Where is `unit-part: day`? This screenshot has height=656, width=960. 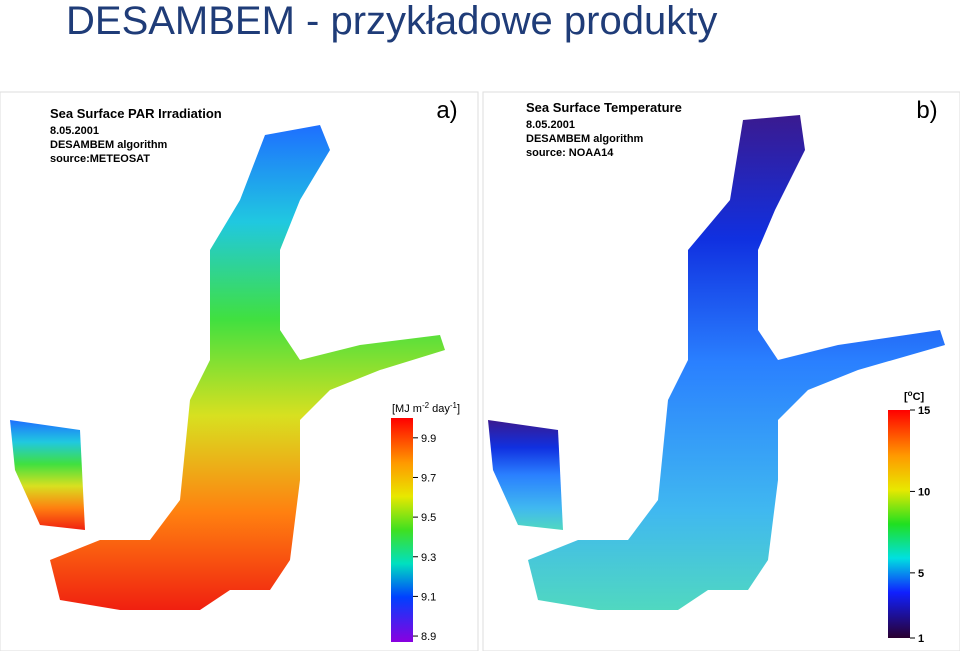
unit-part: day is located at coordinates (439, 409).